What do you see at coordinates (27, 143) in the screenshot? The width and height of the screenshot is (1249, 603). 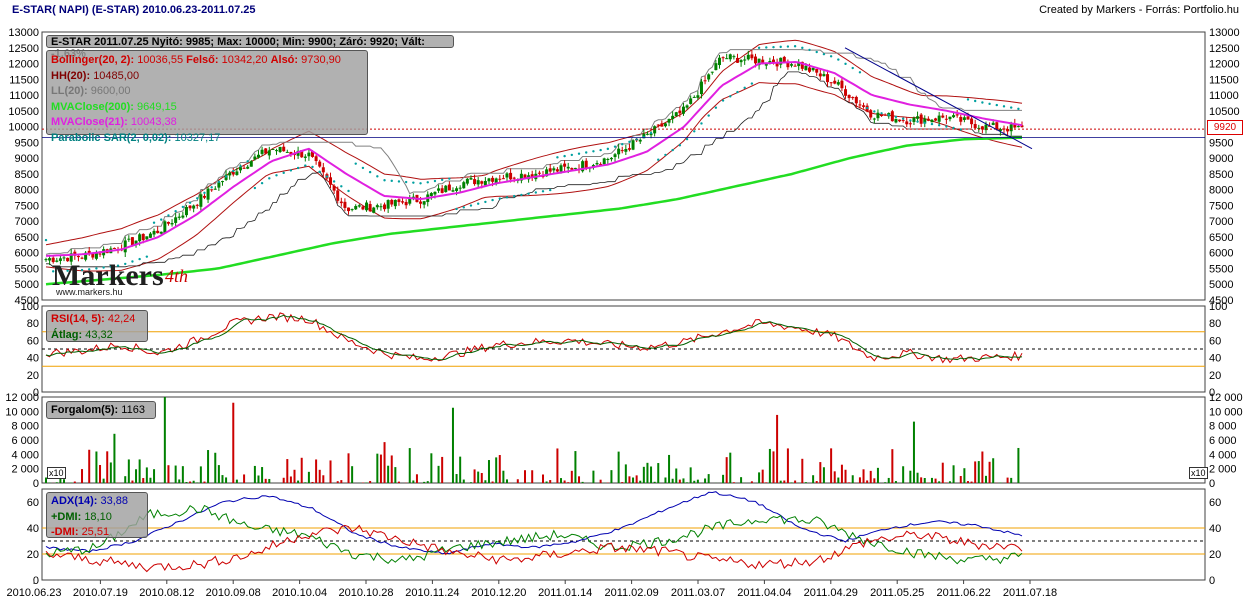 I see `price-axis-tick-left: 9500` at bounding box center [27, 143].